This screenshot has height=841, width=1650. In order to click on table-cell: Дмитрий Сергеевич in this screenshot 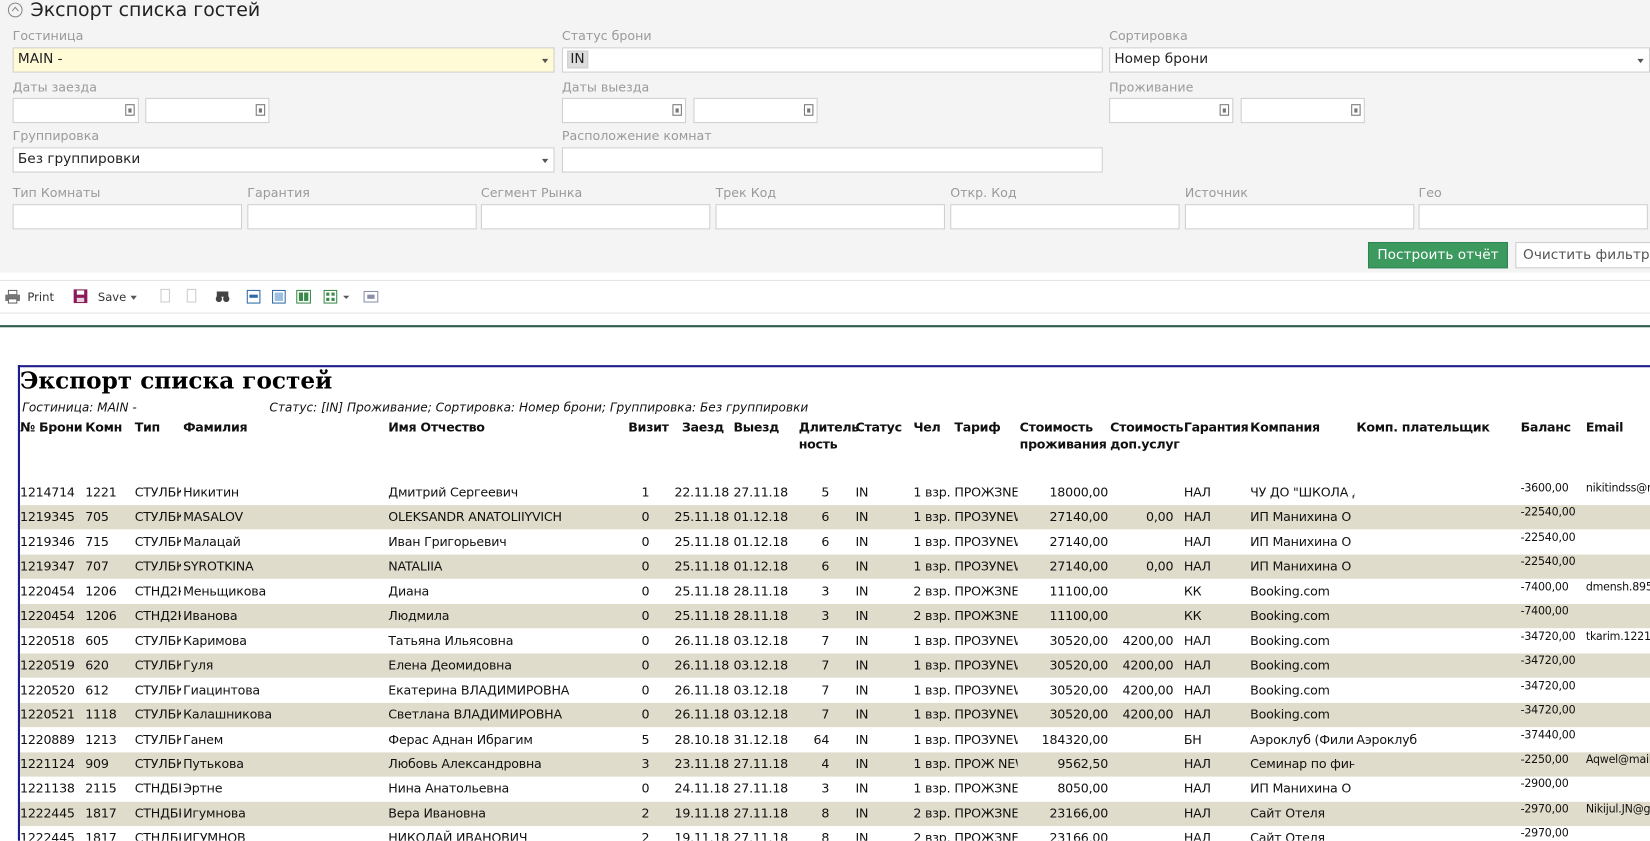, I will do `click(506, 492)`.